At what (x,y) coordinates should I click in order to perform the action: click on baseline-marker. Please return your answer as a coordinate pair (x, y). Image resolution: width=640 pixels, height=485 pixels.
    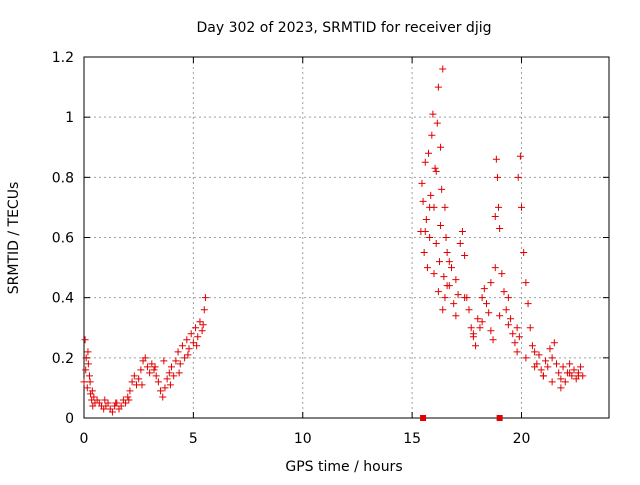
    Looking at the image, I should click on (423, 418).